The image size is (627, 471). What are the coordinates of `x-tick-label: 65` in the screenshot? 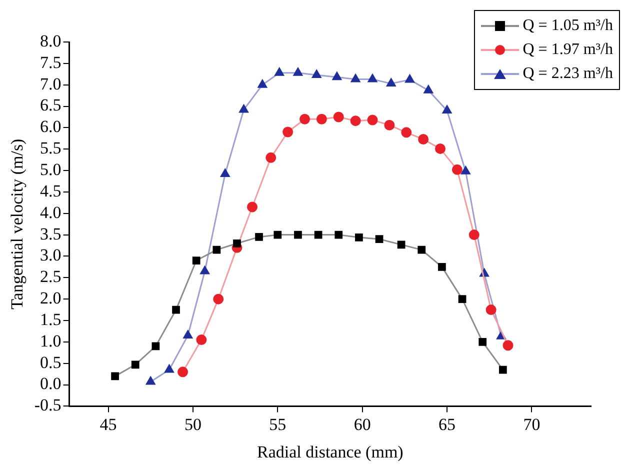 It's located at (447, 424).